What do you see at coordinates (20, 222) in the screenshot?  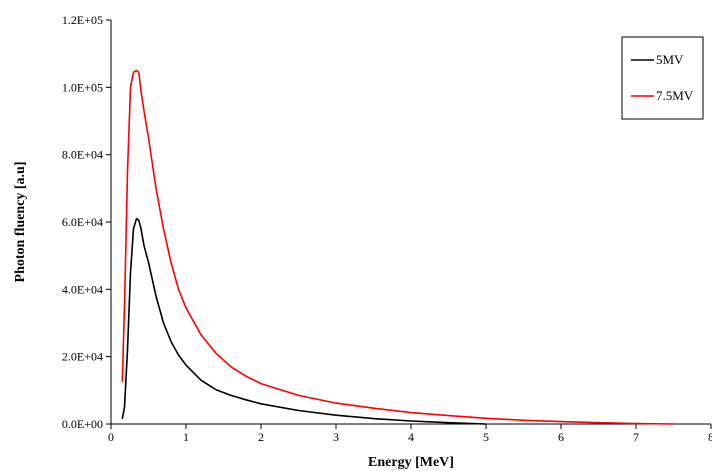 I see `y-axis-title: Photon fluency [a.u]` at bounding box center [20, 222].